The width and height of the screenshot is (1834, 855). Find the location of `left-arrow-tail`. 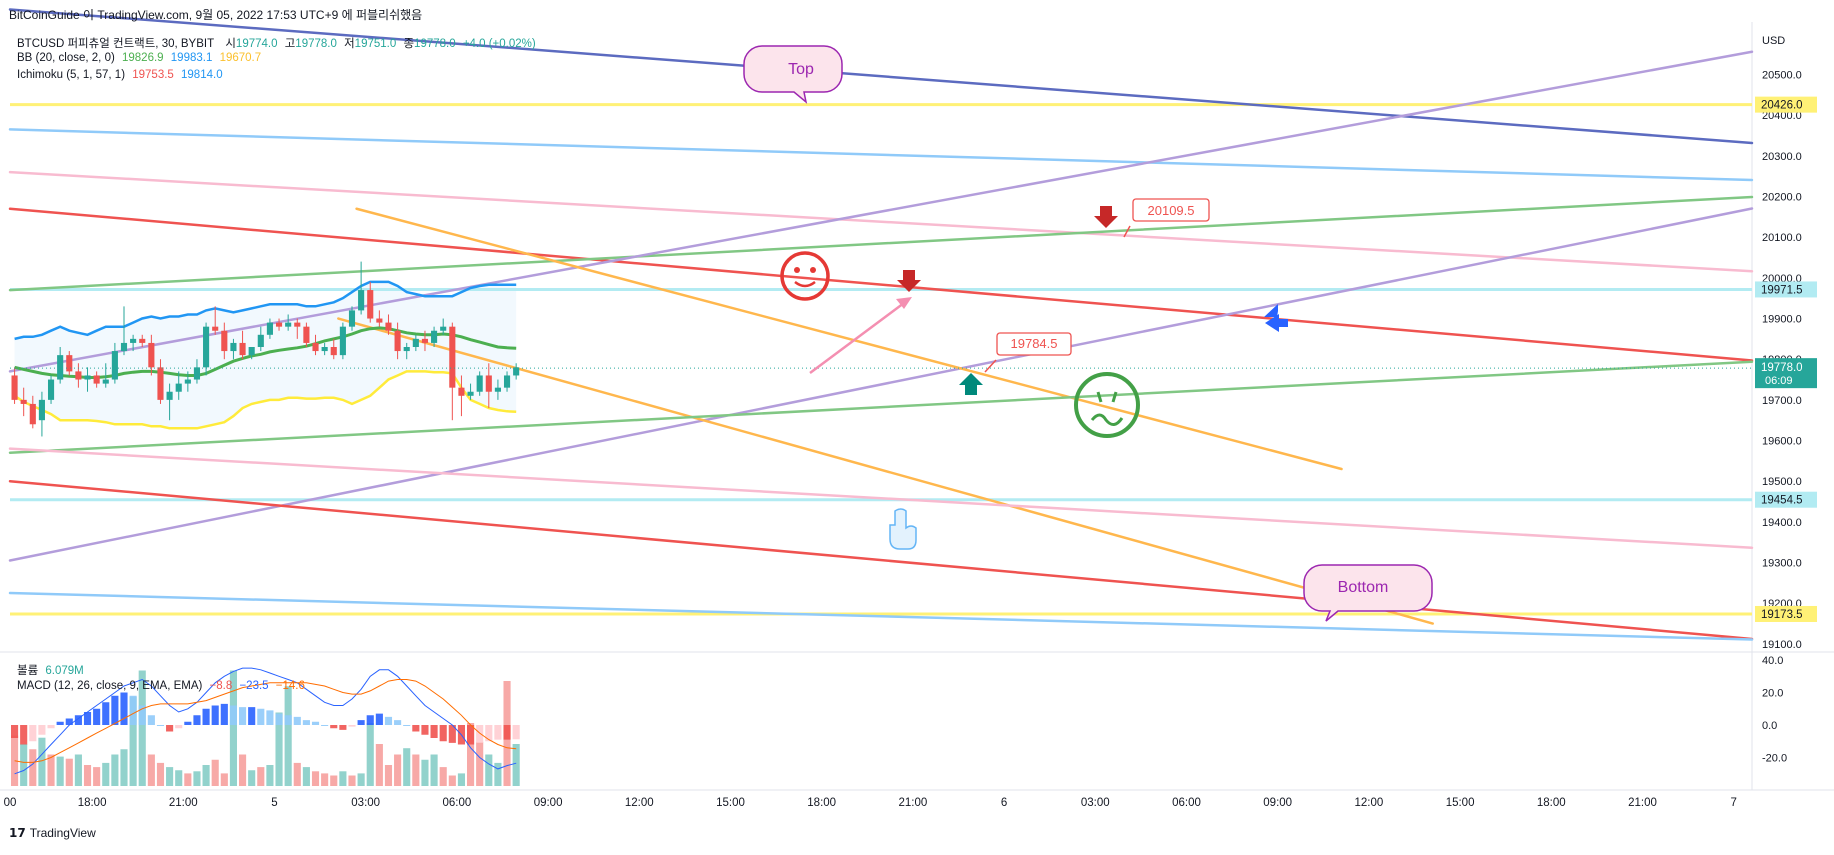

left-arrow-tail is located at coordinates (1283, 323).